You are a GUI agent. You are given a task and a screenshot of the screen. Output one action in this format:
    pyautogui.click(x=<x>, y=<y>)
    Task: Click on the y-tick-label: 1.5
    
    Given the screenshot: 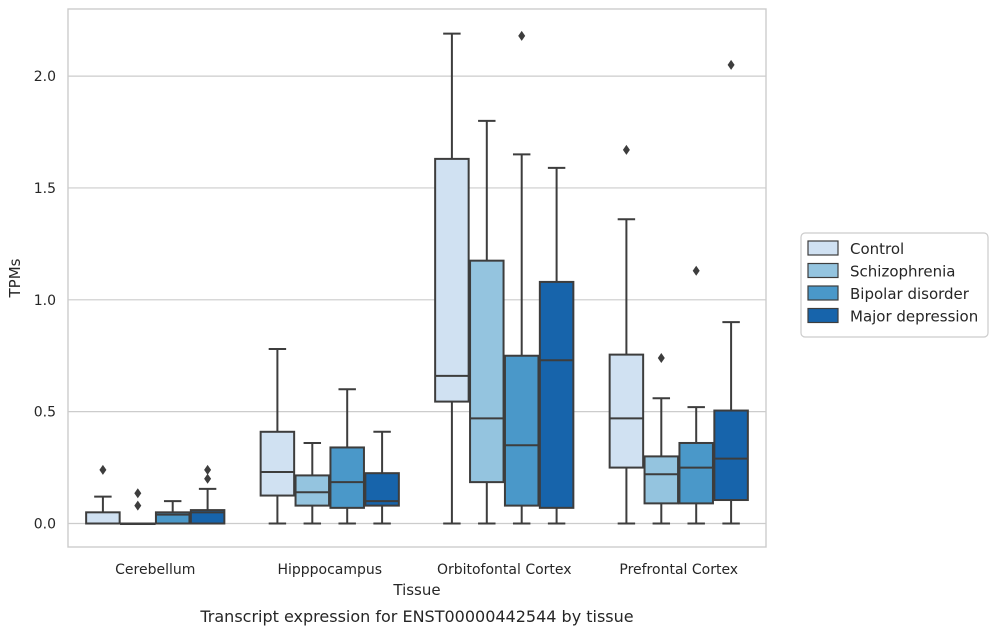 What is the action you would take?
    pyautogui.click(x=45, y=189)
    